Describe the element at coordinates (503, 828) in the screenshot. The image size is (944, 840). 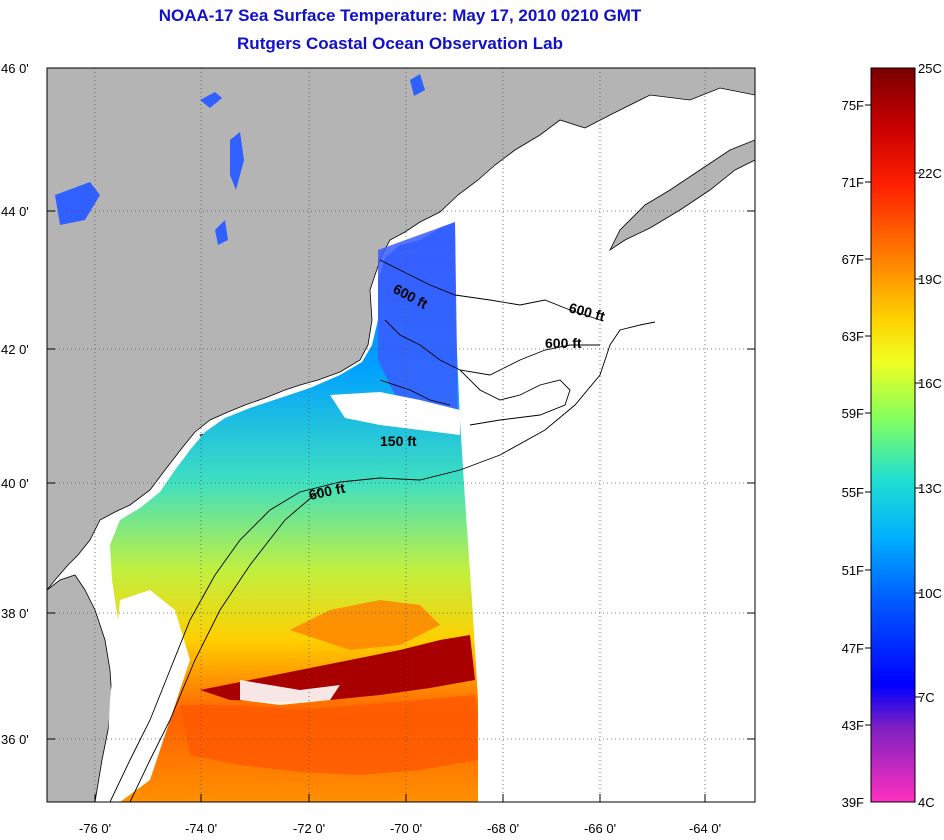
I see `lon-tick-label: -68 0'` at that location.